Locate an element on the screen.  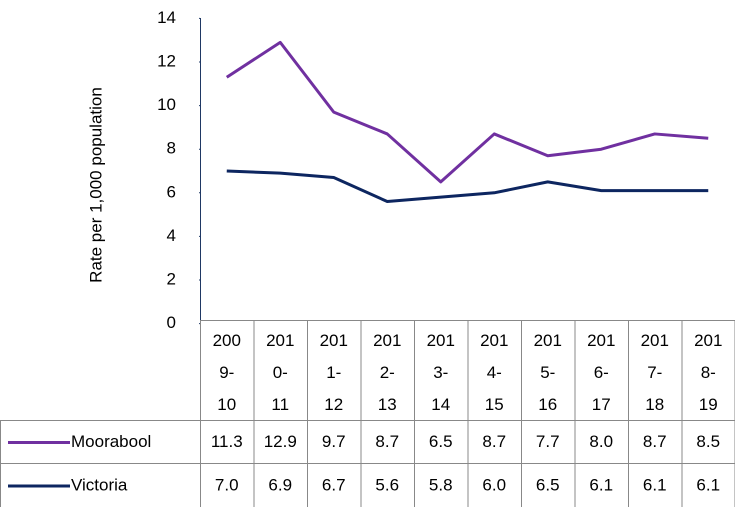
table-value: 8.0 is located at coordinates (601, 441).